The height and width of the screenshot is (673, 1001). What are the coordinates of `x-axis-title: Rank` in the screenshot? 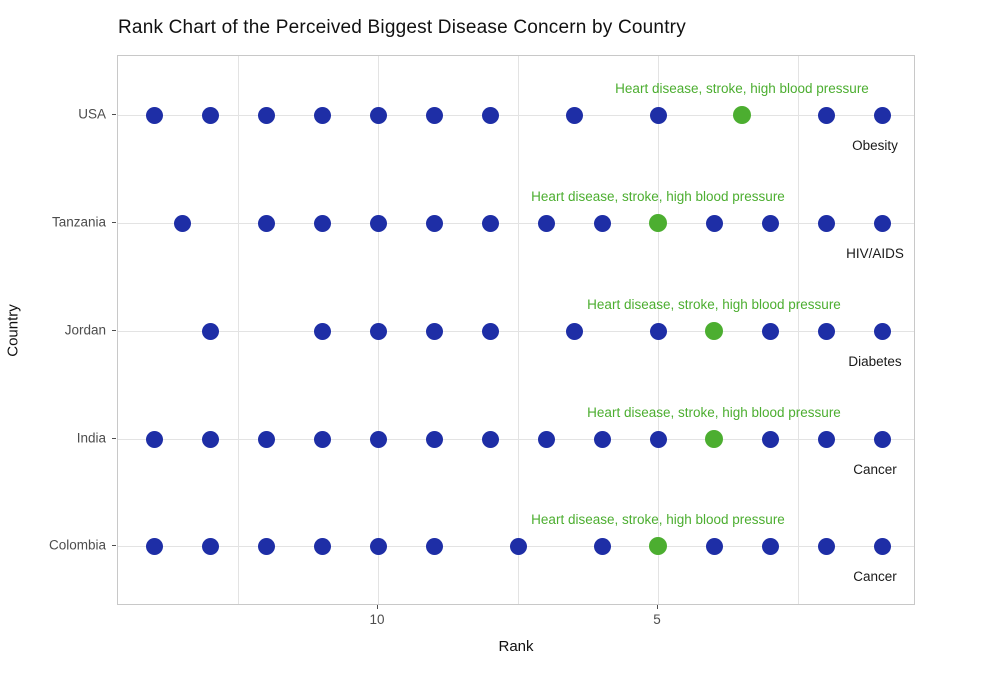 It's located at (516, 646).